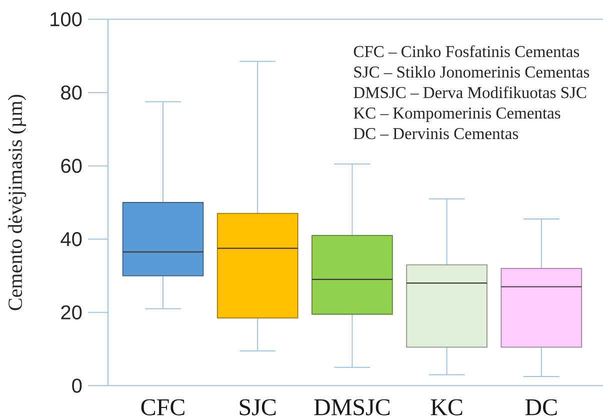  What do you see at coordinates (541, 407) in the screenshot?
I see `x-tick-label: DC` at bounding box center [541, 407].